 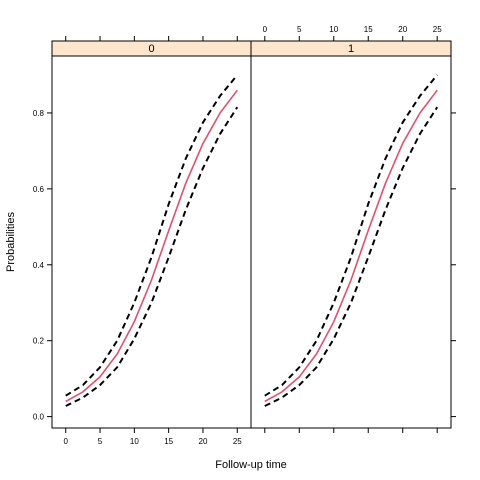 What do you see at coordinates (39, 417) in the screenshot?
I see `y-tick-label-0: 0.0` at bounding box center [39, 417].